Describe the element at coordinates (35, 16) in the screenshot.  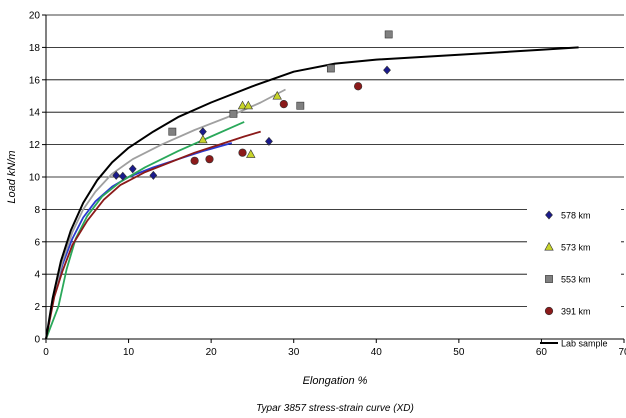
I see `y-tick-label: 20` at that location.